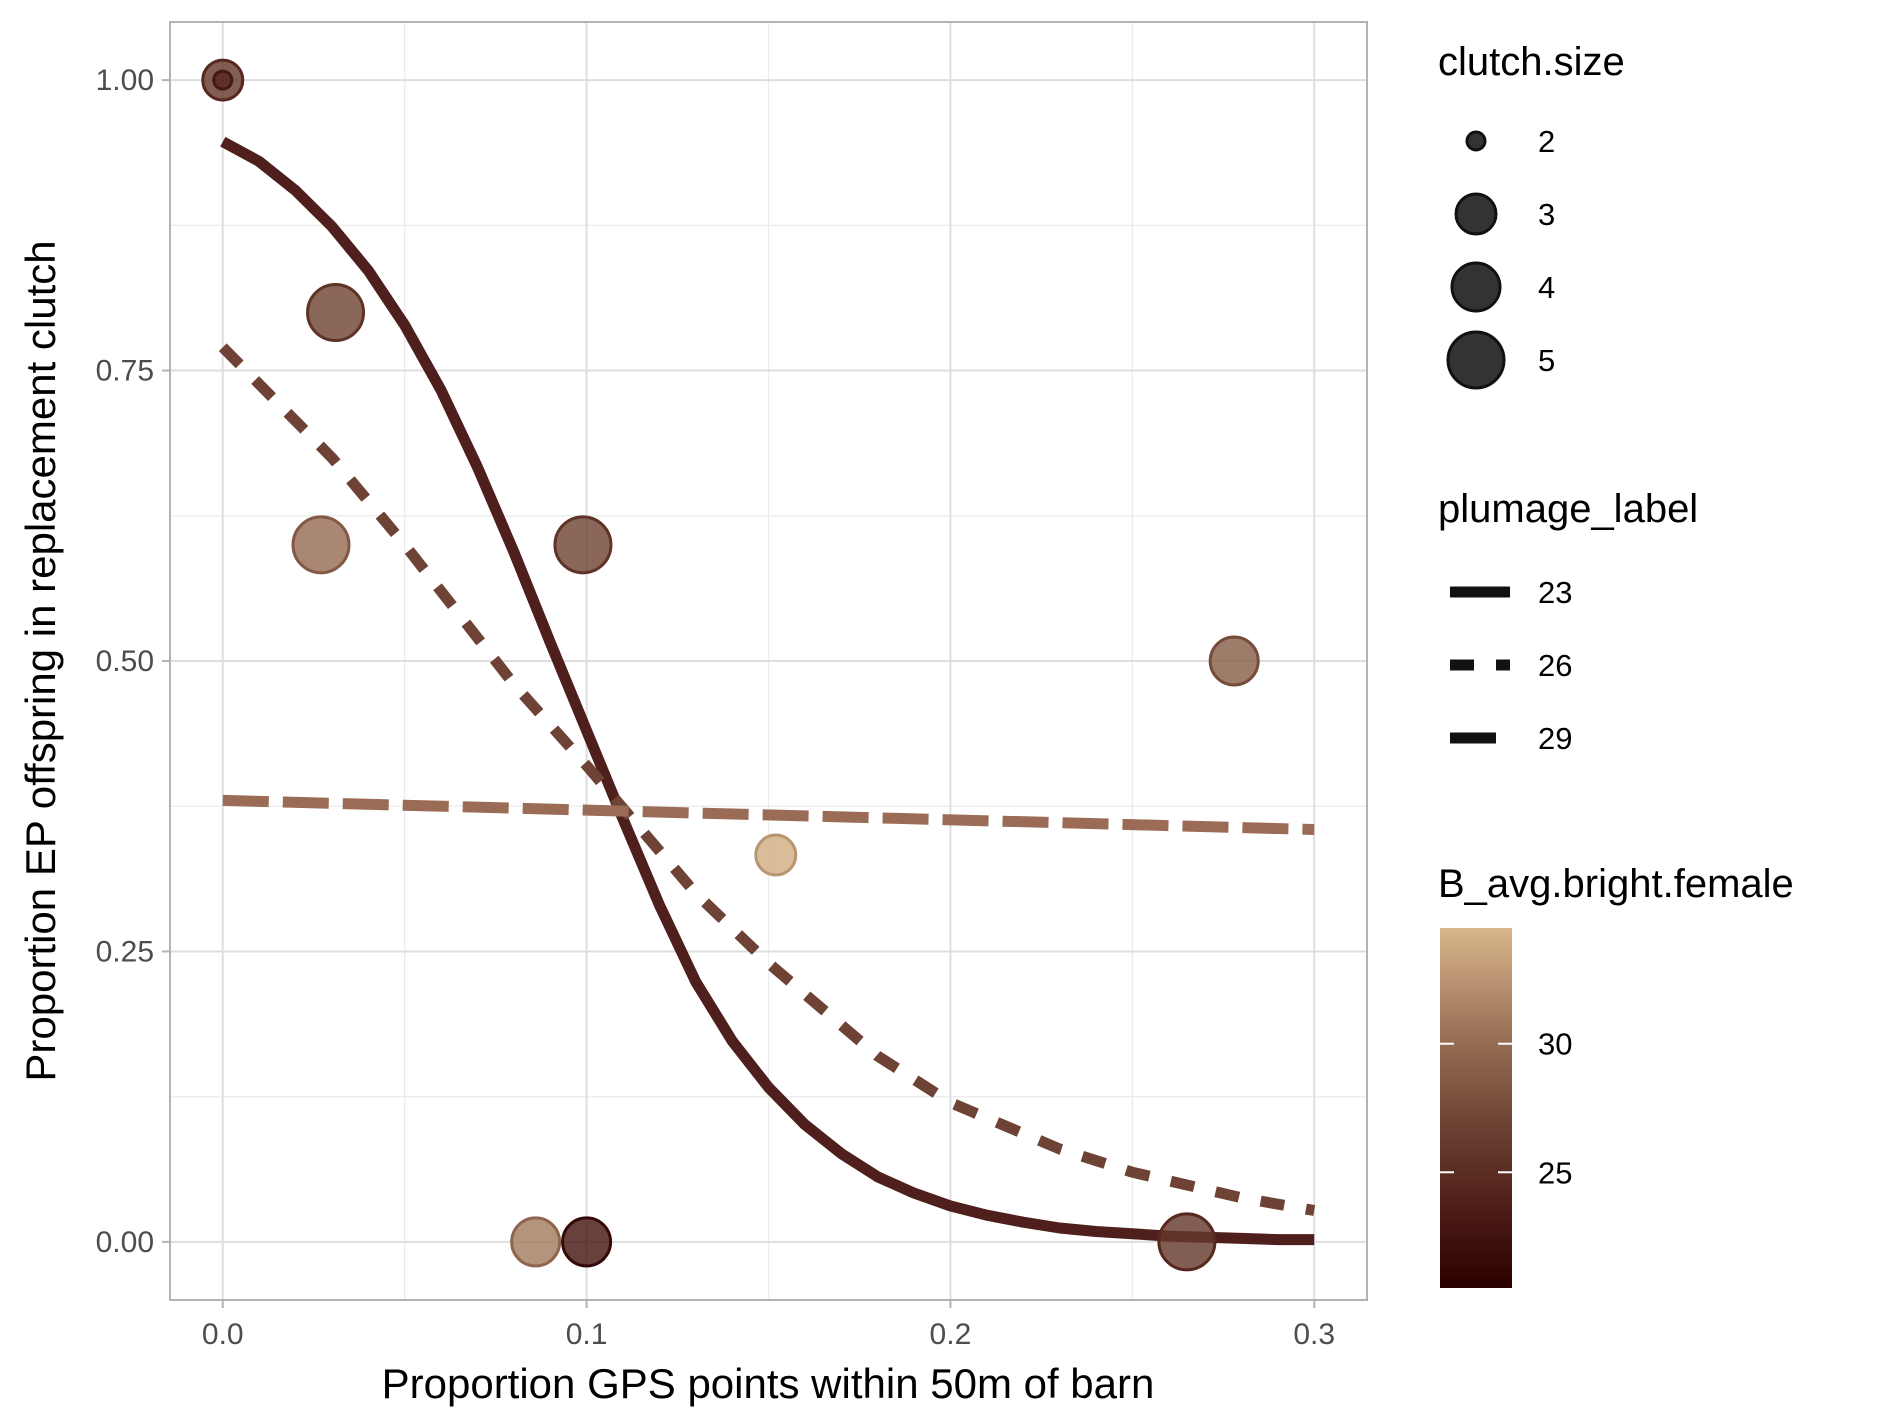 The image size is (1880, 1425). What do you see at coordinates (768, 1383) in the screenshot?
I see `x-axis-title: Proportion GPS points within 50m of barn` at bounding box center [768, 1383].